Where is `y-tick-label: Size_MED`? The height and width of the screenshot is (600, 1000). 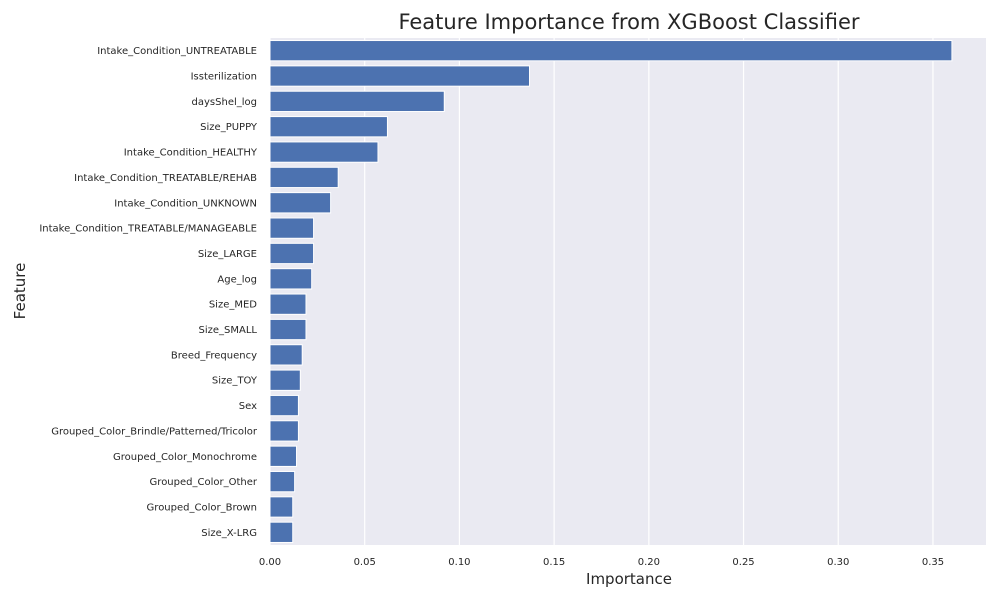
y-tick-label: Size_MED is located at coordinates (233, 305).